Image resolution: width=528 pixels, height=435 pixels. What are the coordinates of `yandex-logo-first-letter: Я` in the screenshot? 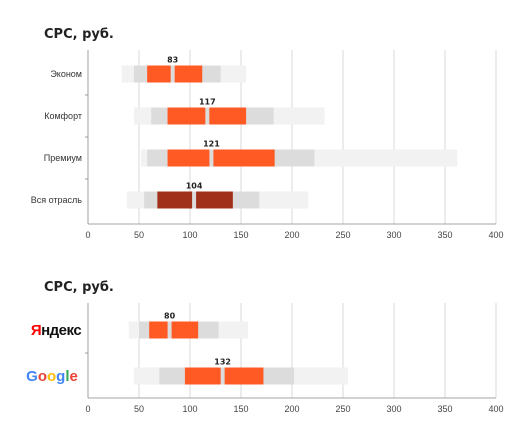 It's located at (36, 330).